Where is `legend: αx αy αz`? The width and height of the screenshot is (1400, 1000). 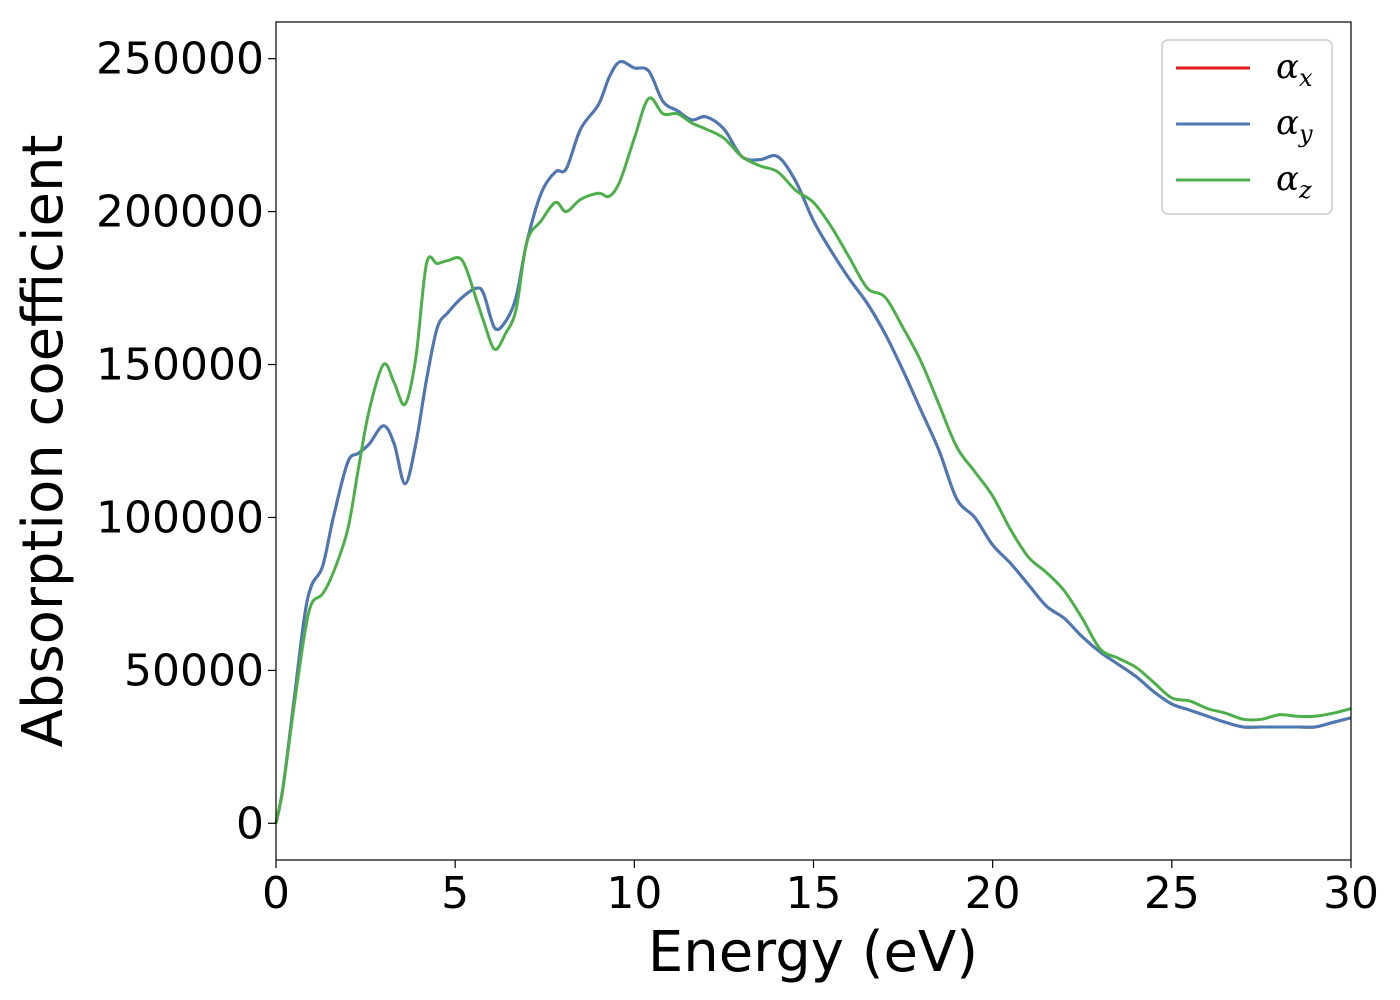
legend: αx αy αz is located at coordinates (1247, 127).